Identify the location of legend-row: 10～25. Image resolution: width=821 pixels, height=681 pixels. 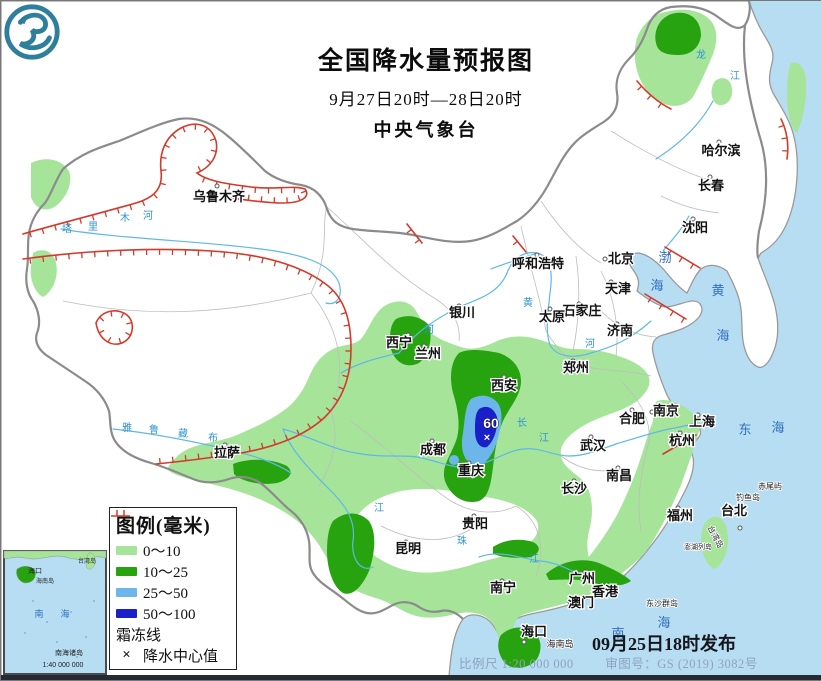
(173, 571).